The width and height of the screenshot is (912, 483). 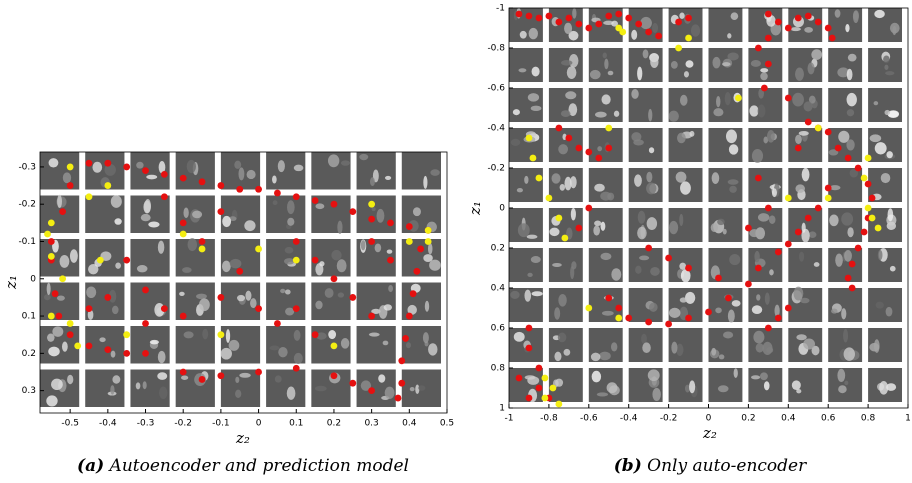 What do you see at coordinates (629, 419) in the screenshot?
I see `x-tick-label: -0.4` at bounding box center [629, 419].